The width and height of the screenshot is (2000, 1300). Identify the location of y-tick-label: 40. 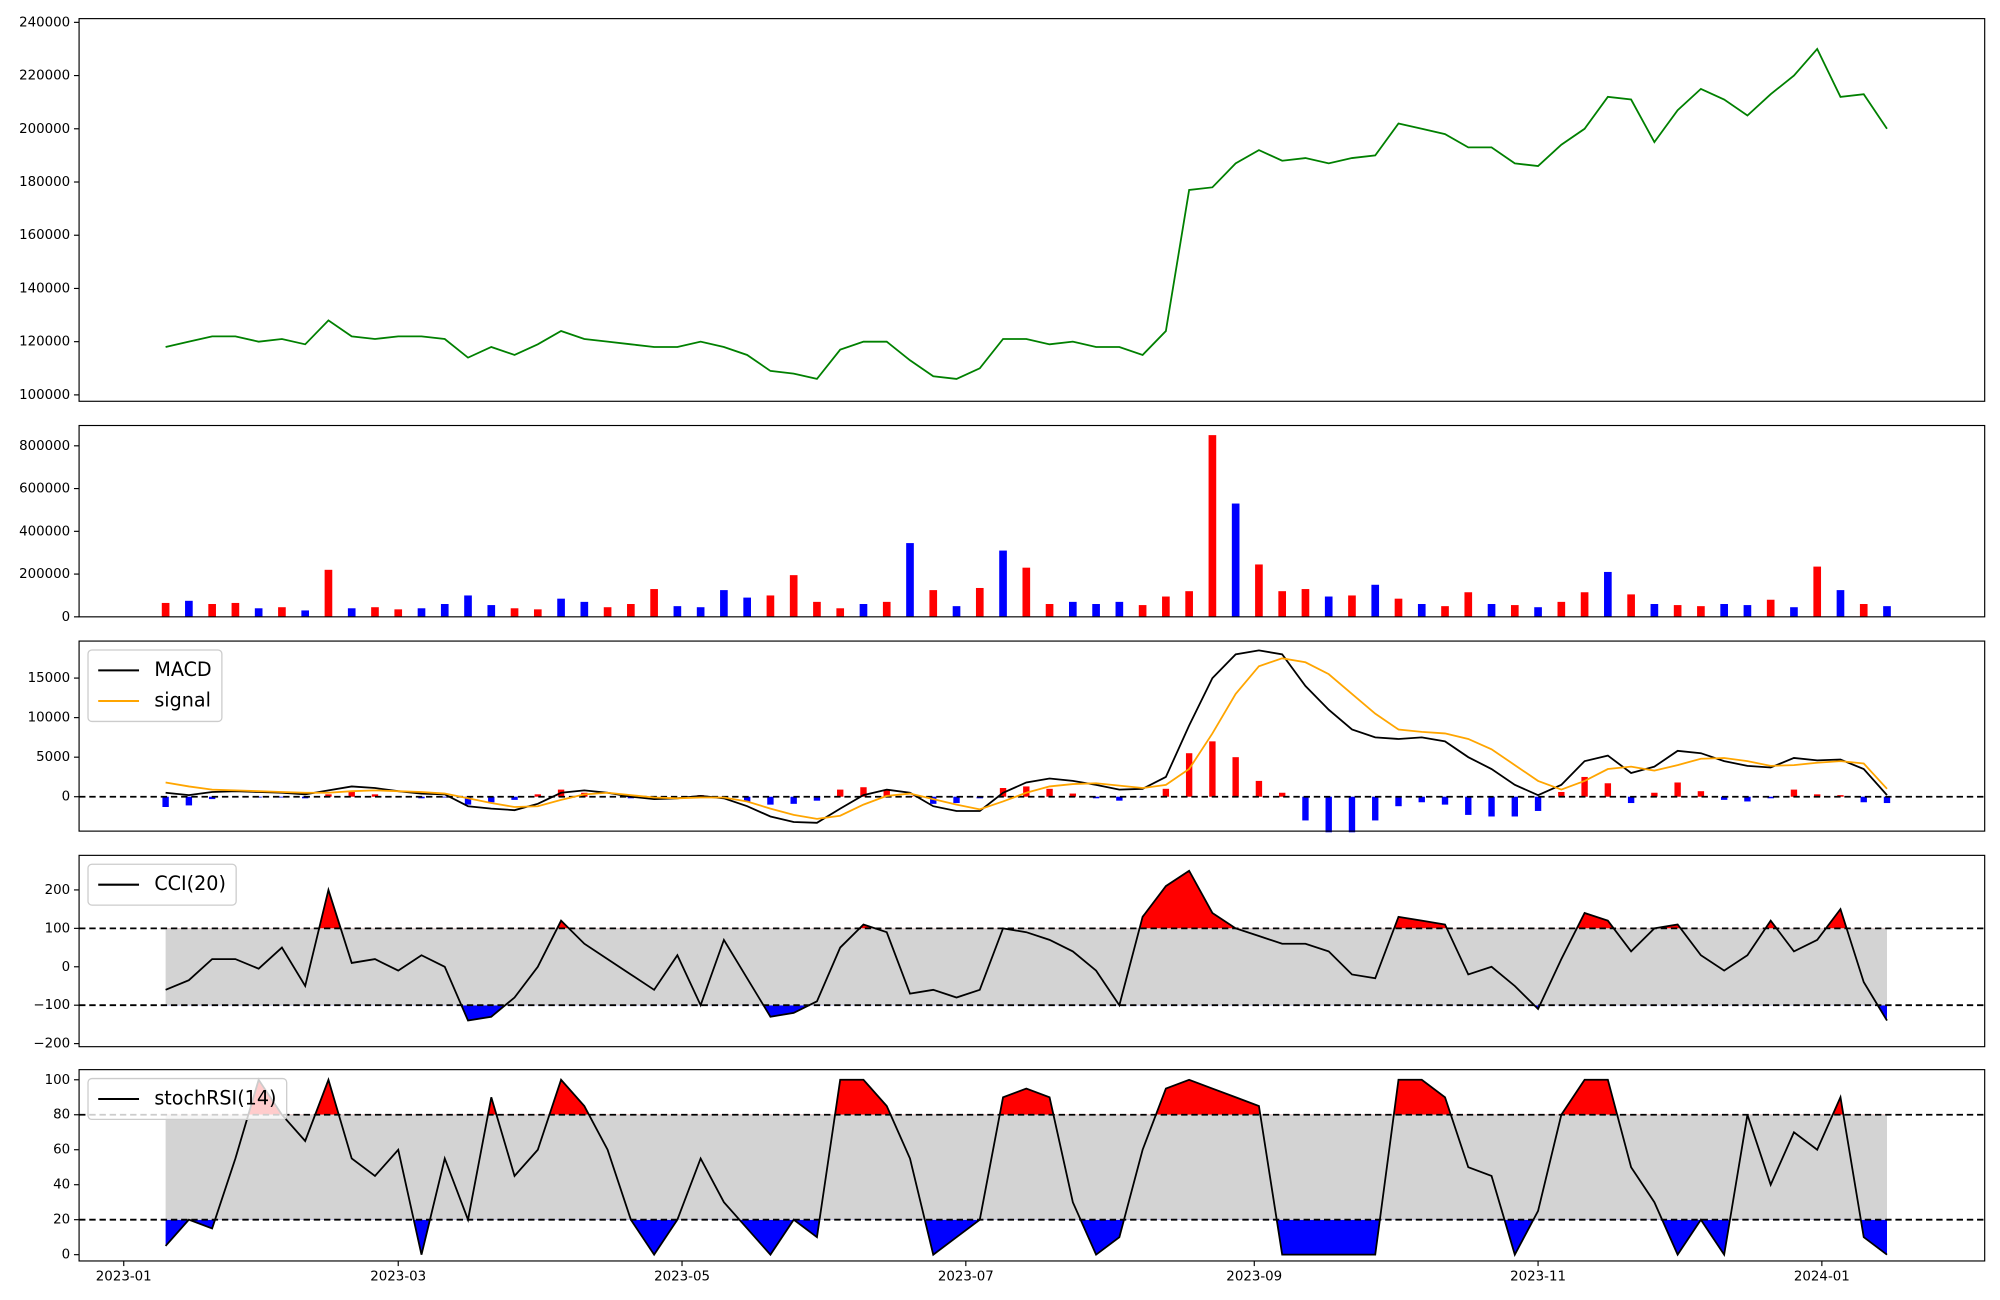
(61, 1185).